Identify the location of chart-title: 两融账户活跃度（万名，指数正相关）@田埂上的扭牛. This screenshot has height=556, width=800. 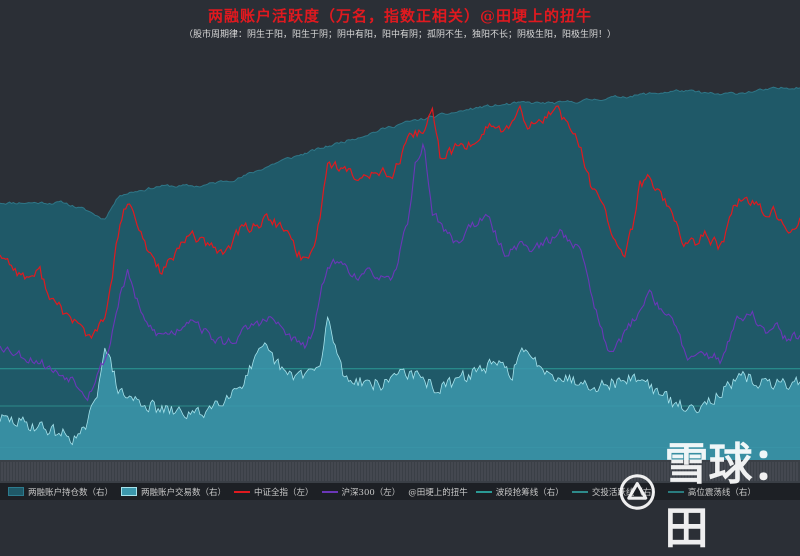
(400, 15).